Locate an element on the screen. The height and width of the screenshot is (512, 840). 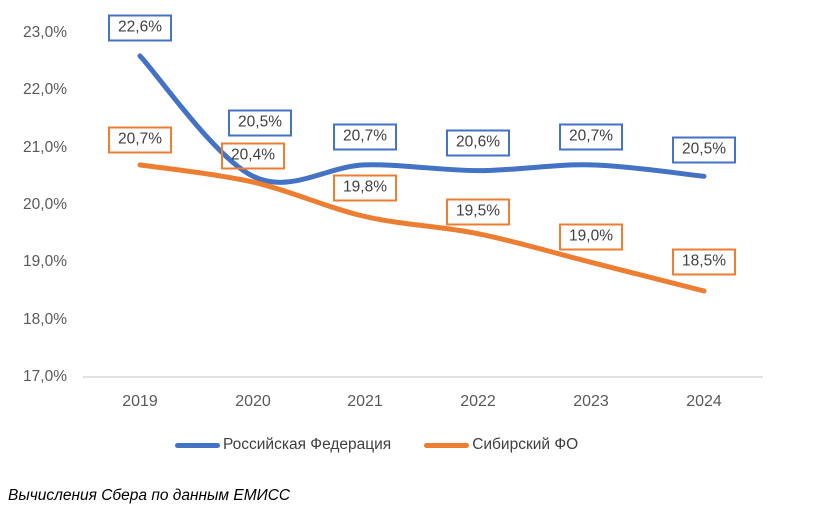
chart-legend: Российская Федерация Сибирский ФО is located at coordinates (376, 445).